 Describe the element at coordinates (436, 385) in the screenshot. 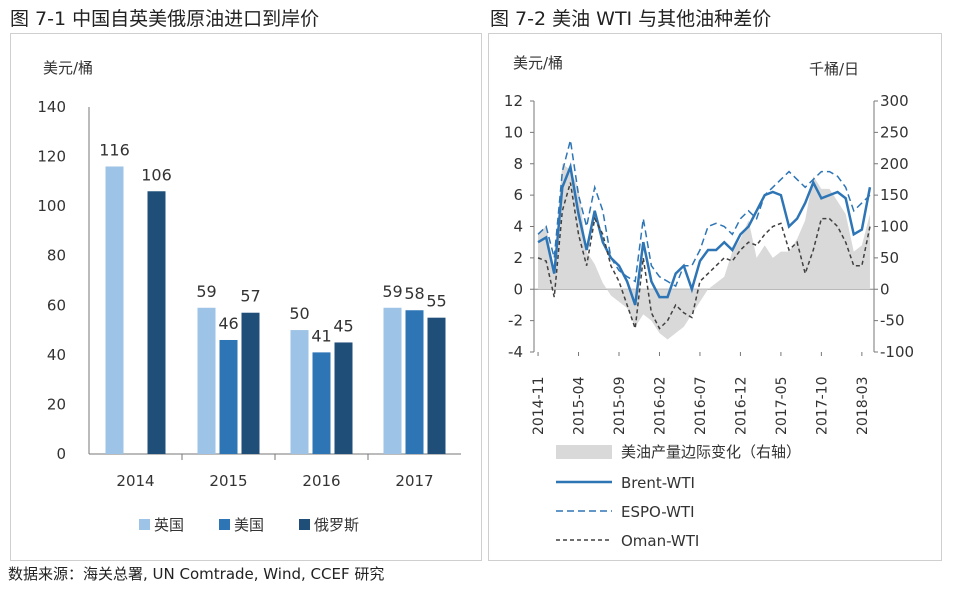

I see `bar-俄罗斯-2017` at that location.